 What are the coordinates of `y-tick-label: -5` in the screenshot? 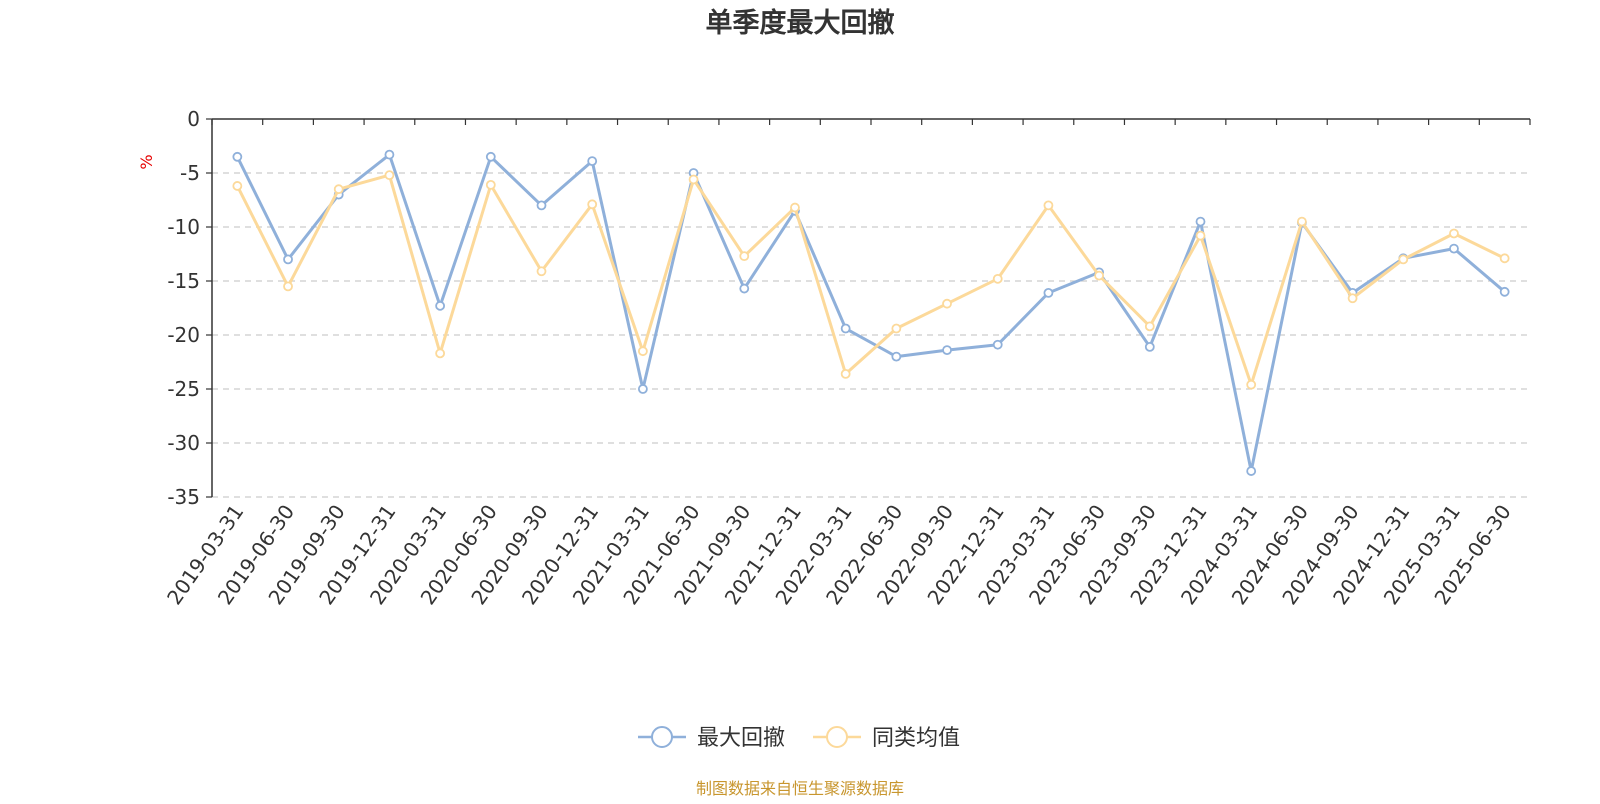 It's located at (190, 173).